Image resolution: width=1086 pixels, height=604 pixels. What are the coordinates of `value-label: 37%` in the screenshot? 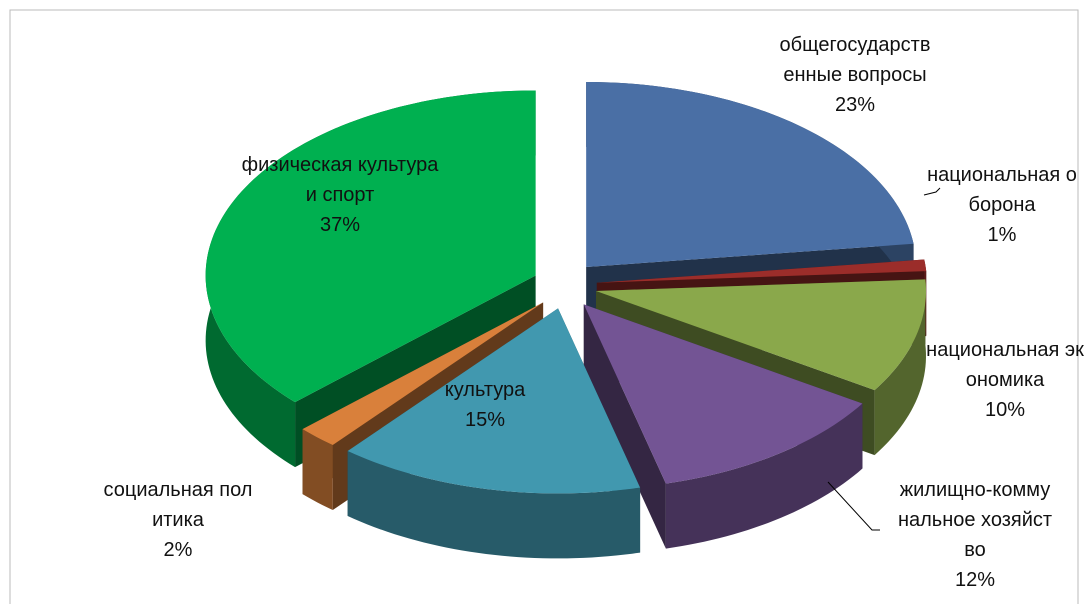 It's located at (340, 225).